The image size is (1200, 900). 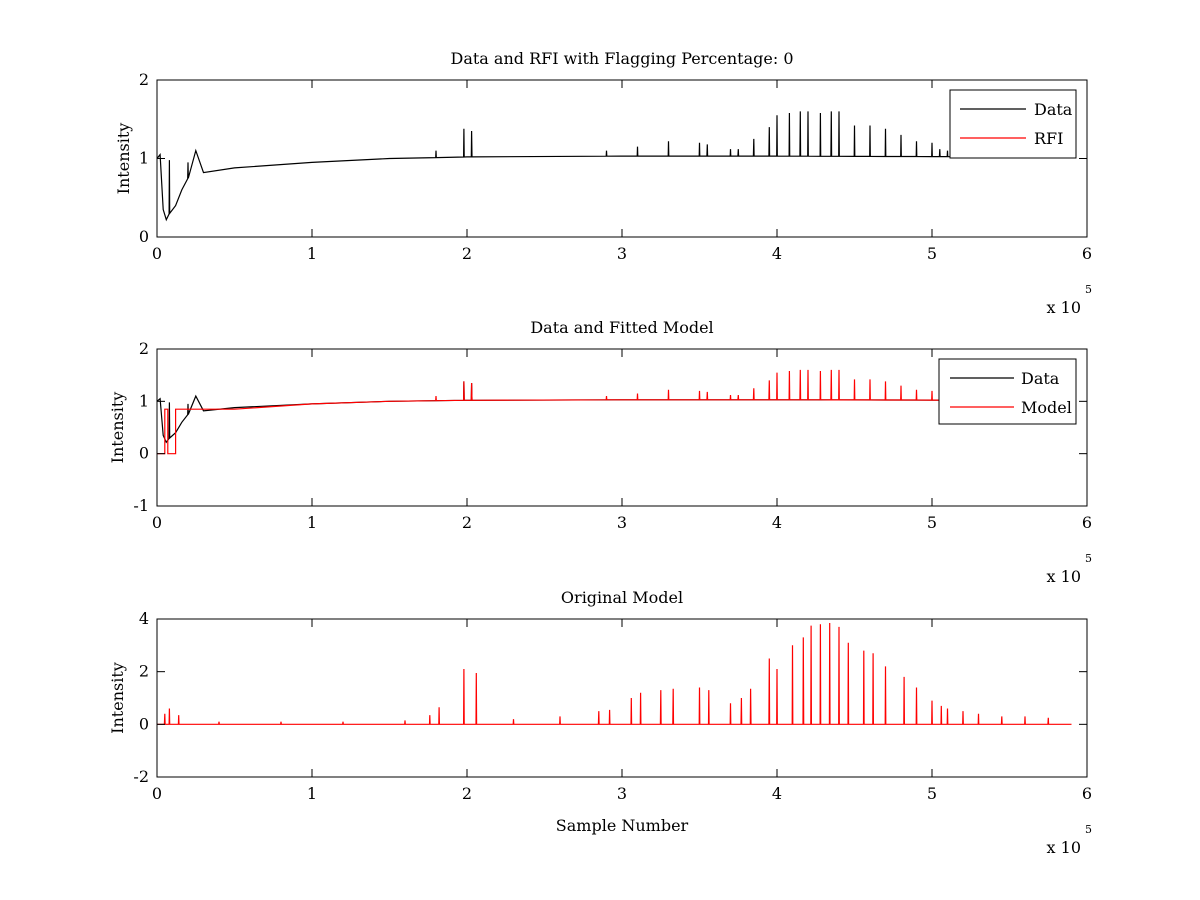 I want to click on series-line-data, so click(x=603, y=166).